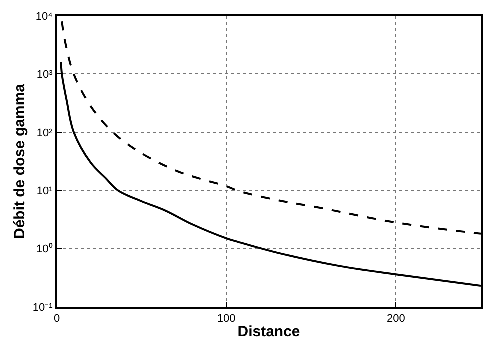  What do you see at coordinates (57, 319) in the screenshot?
I see `x-tick-label: 0` at bounding box center [57, 319].